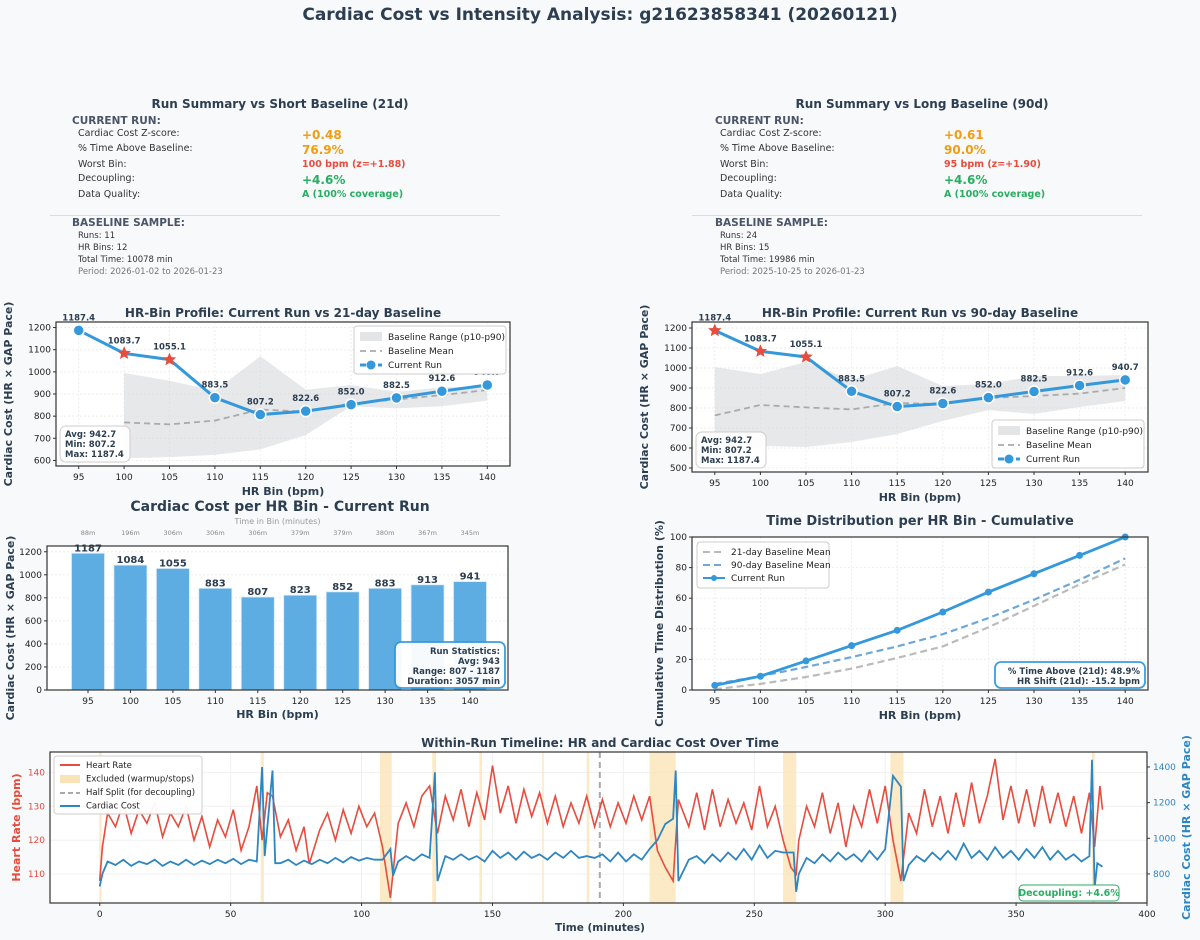 This screenshot has width=1200, height=940. Describe the element at coordinates (322, 135) in the screenshot. I see `summary-value: +0.48` at that location.